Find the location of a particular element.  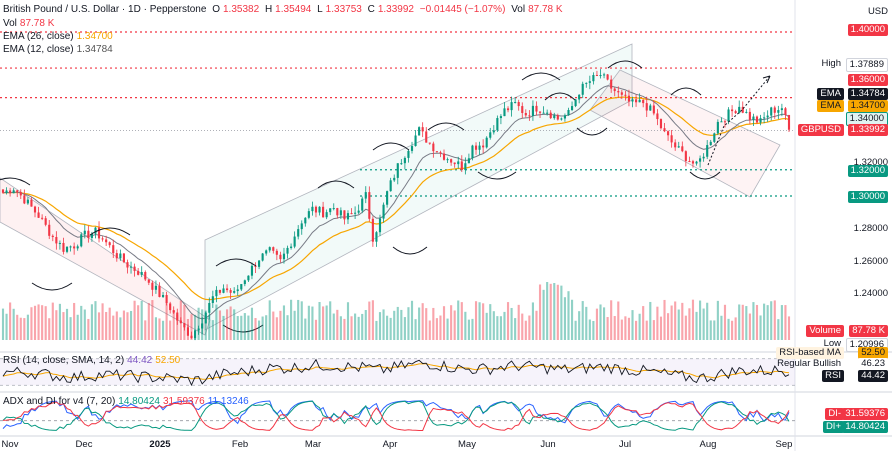

open-value: 1.35382 is located at coordinates (241, 9).